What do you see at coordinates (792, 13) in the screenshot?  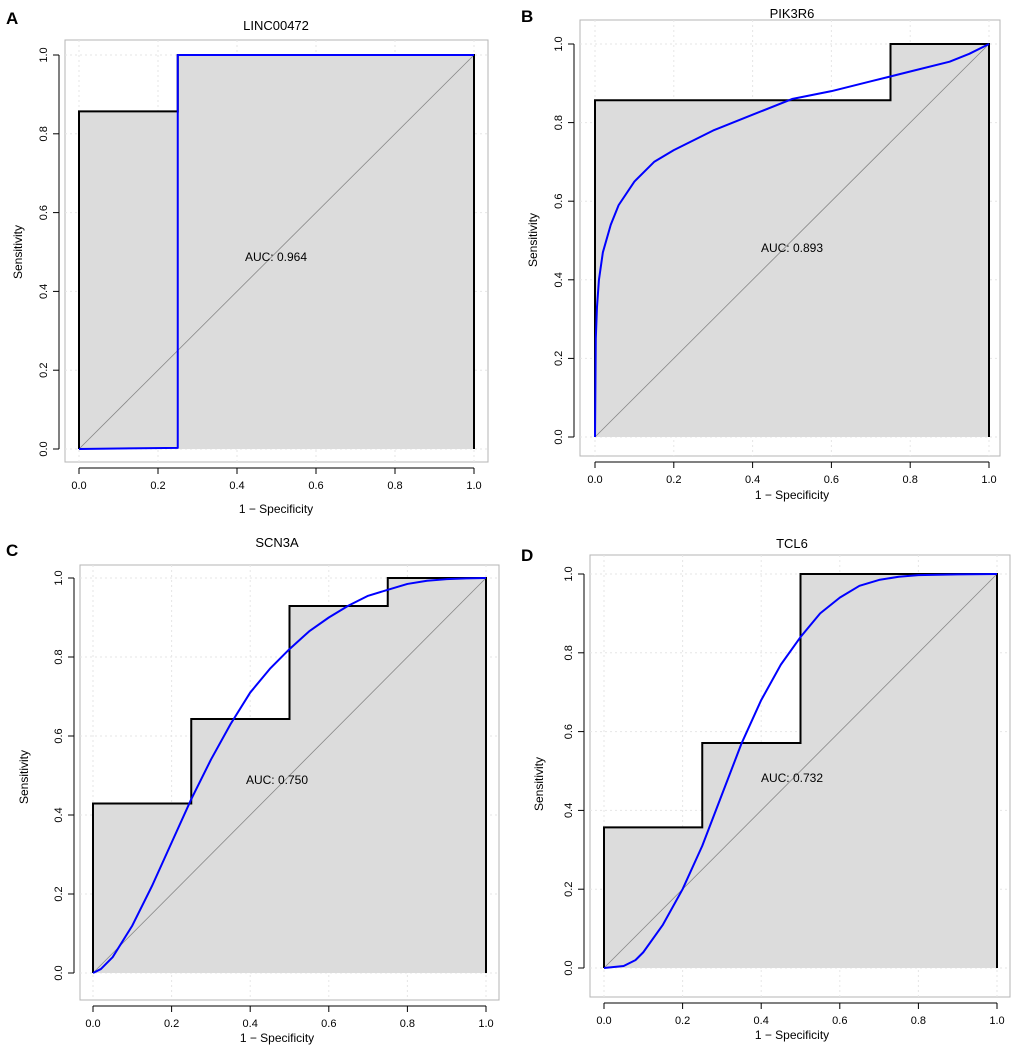 I see `chart-title: PIK3R6` at bounding box center [792, 13].